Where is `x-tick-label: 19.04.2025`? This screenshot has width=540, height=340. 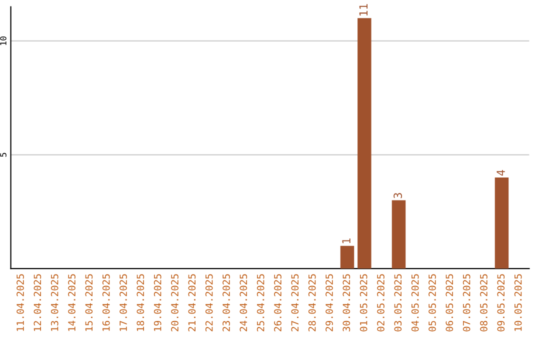 x-tick-label: 19.04.2025 is located at coordinates (158, 302).